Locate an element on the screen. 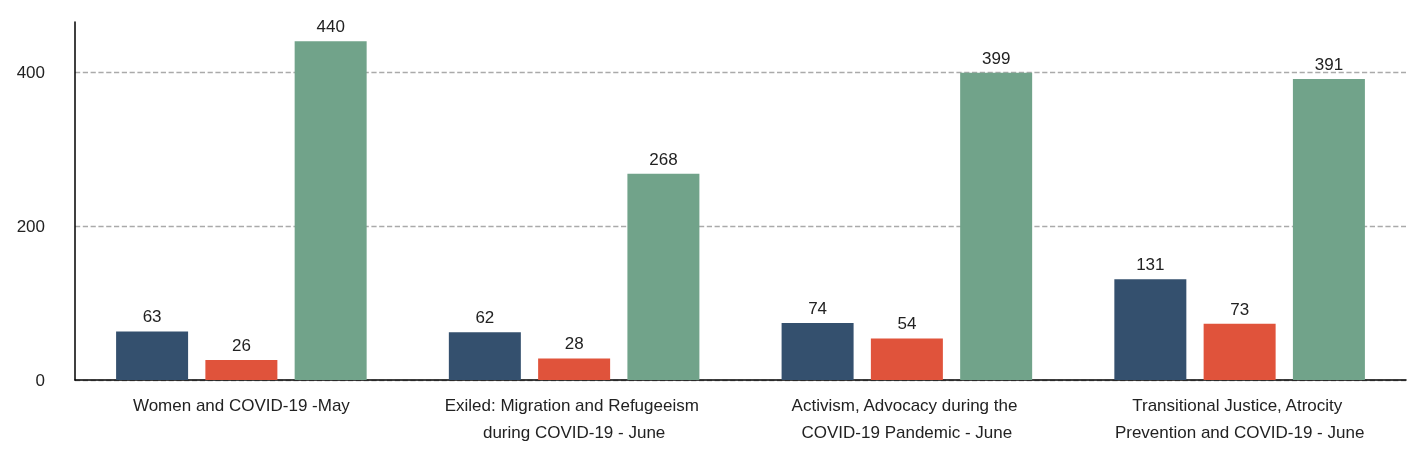 Image resolution: width=1418 pixels, height=472 pixels. y-tick-label: 0 is located at coordinates (40, 380).